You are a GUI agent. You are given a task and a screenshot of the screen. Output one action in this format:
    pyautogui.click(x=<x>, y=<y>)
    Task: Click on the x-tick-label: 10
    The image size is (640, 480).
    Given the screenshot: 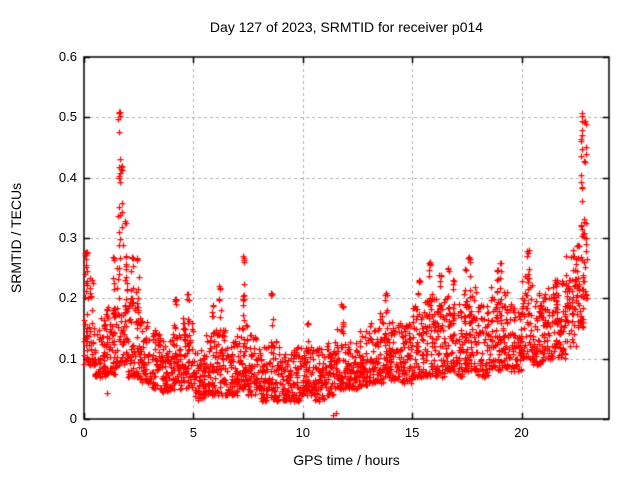 What is the action you would take?
    pyautogui.click(x=302, y=432)
    